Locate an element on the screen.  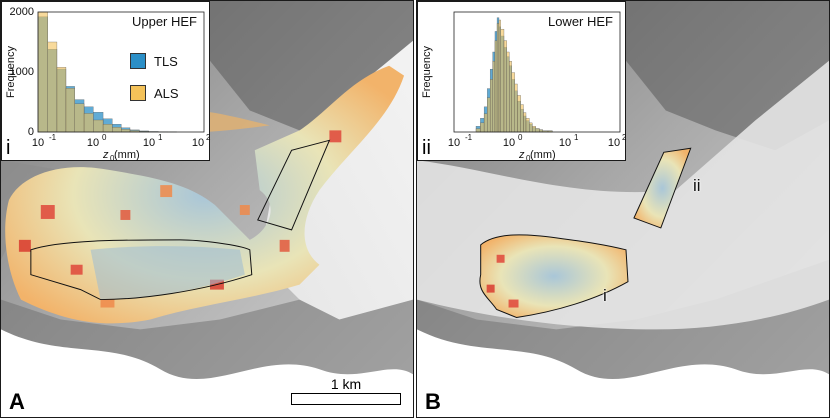
legend-item-tls: TLS is located at coordinates (154, 61).